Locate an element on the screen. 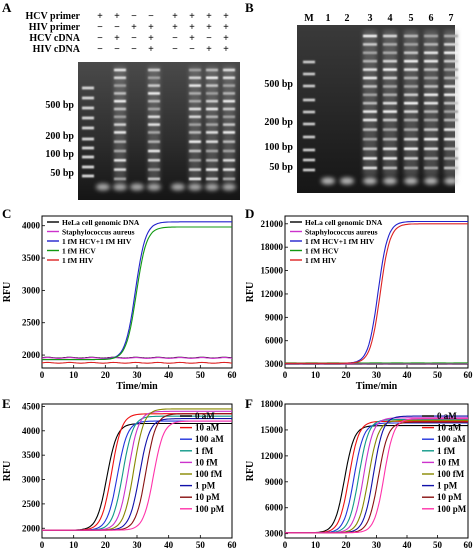 This screenshot has width=474, height=548. legend-entry: 100 pM is located at coordinates (210, 509).